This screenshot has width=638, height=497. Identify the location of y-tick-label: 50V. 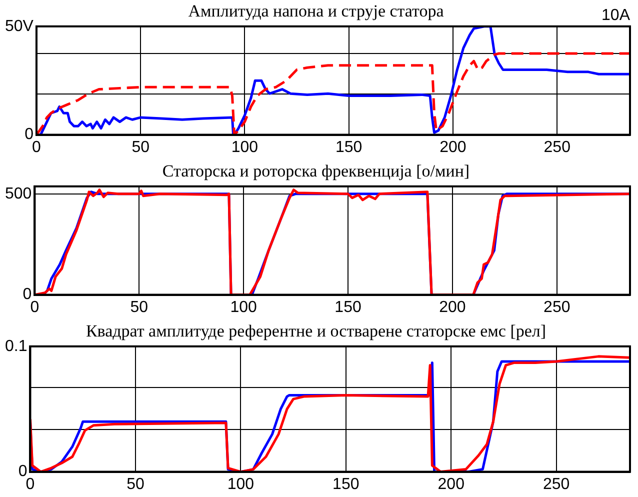
(19, 26).